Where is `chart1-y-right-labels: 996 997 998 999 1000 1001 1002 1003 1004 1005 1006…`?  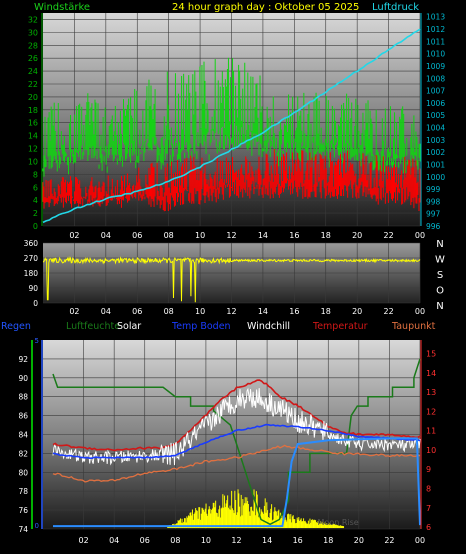
chart1-y-right-labels: 996 997 998 999 1000 1001 1002 1003 1004 1005 1006… is located at coordinates (432, 122).